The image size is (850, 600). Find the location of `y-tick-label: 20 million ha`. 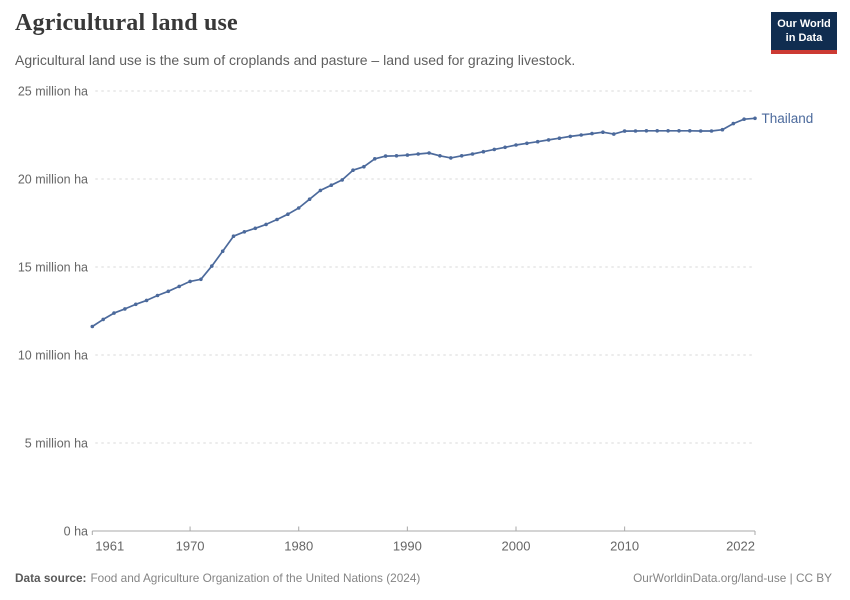

y-tick-label: 20 million ha is located at coordinates (53, 180).